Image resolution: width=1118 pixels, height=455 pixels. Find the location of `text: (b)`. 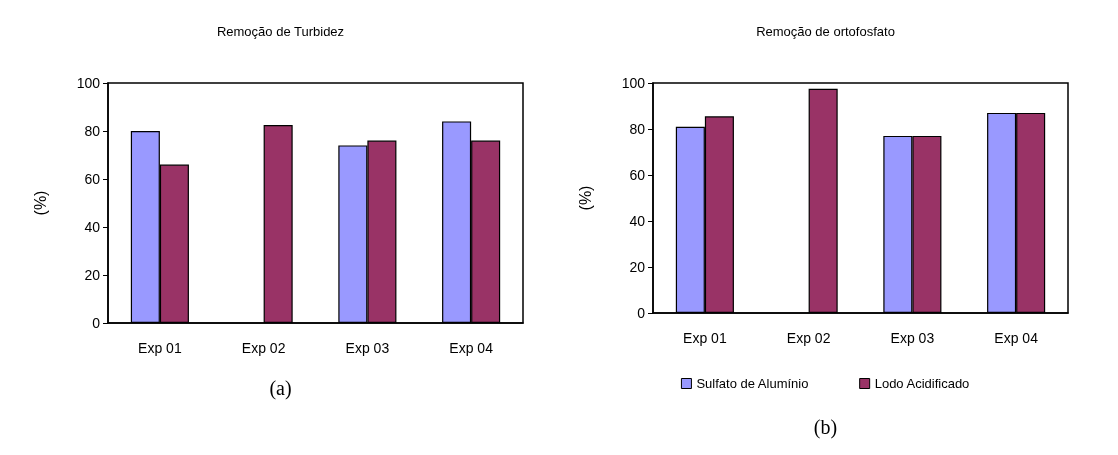

text: (b) is located at coordinates (825, 427).